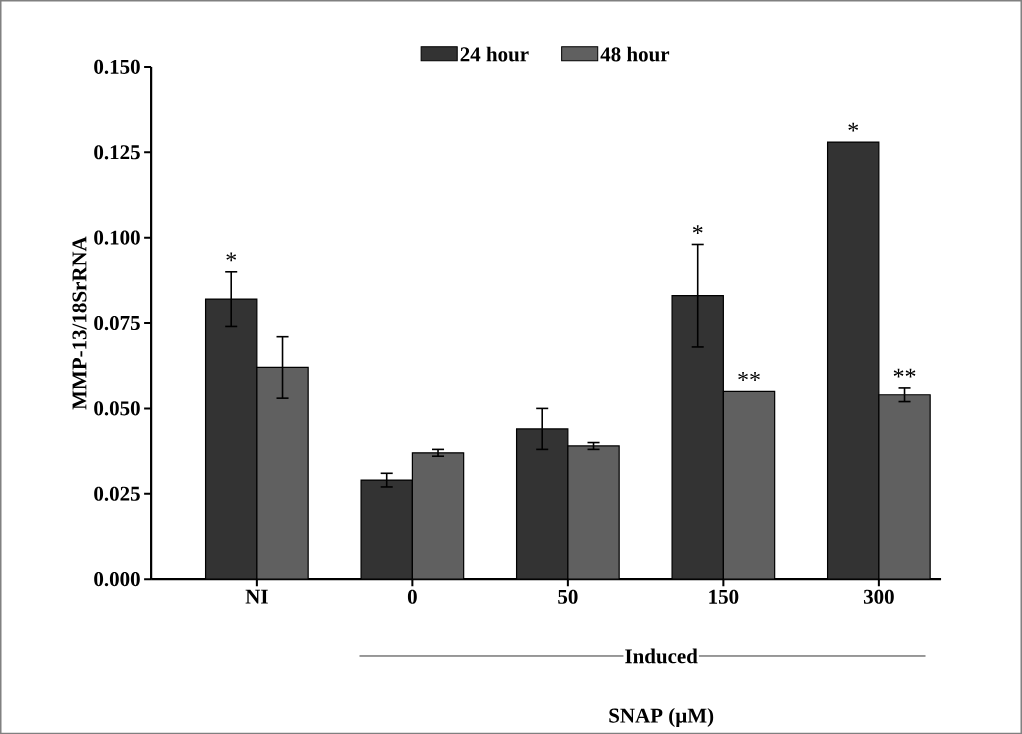 This screenshot has height=734, width=1022. Describe the element at coordinates (494, 54) in the screenshot. I see `legend-label: 24 hour` at that location.